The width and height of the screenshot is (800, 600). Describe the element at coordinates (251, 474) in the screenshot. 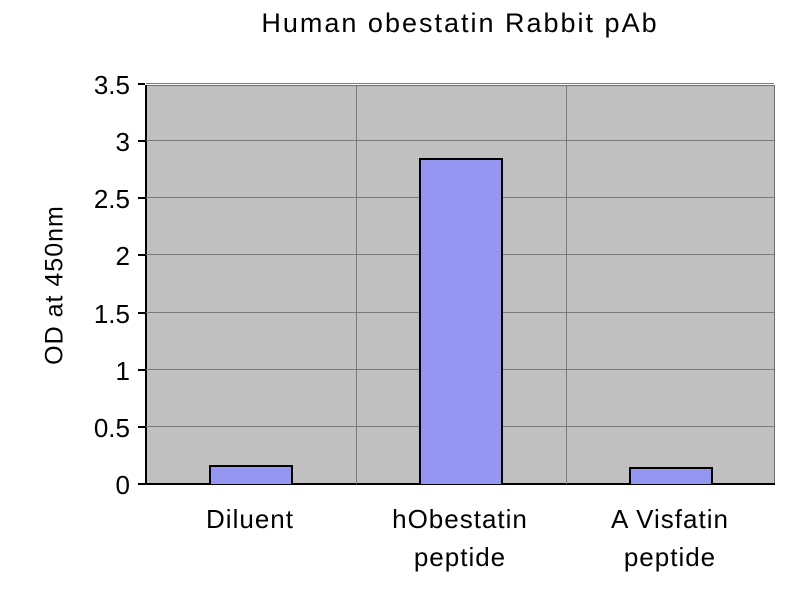

I see `bar-diluent` at that location.